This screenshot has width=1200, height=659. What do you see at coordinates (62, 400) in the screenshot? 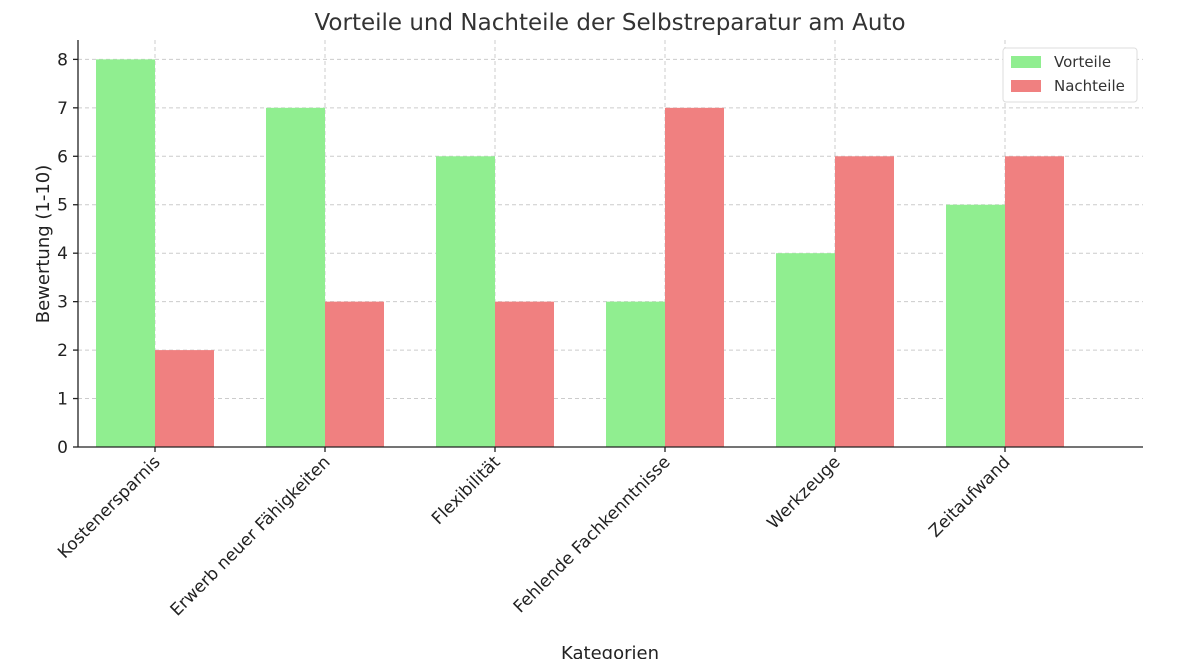
I see `y-tick-label: 1` at bounding box center [62, 400].